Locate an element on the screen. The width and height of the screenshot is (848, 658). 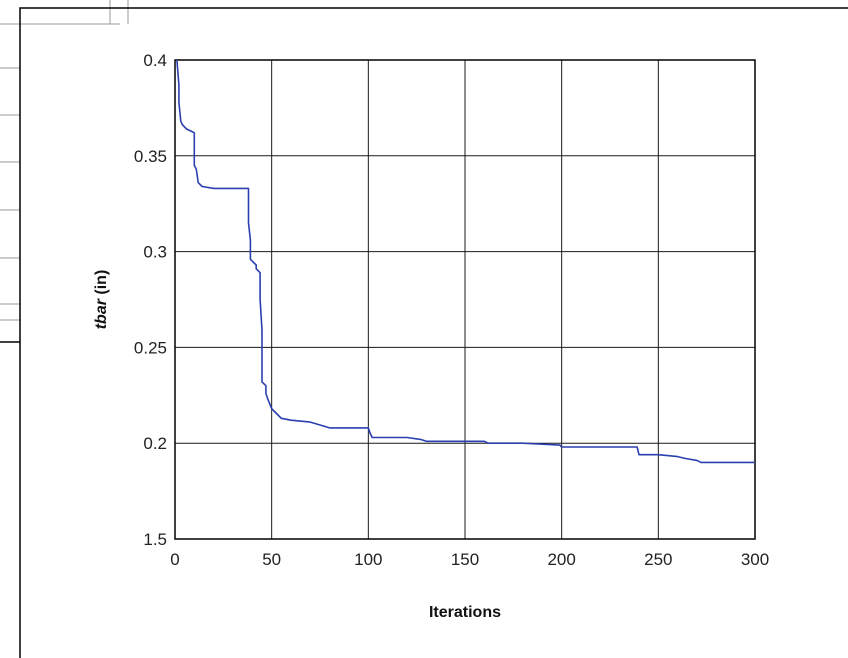
y-tick-label: 0.4 is located at coordinates (155, 60).